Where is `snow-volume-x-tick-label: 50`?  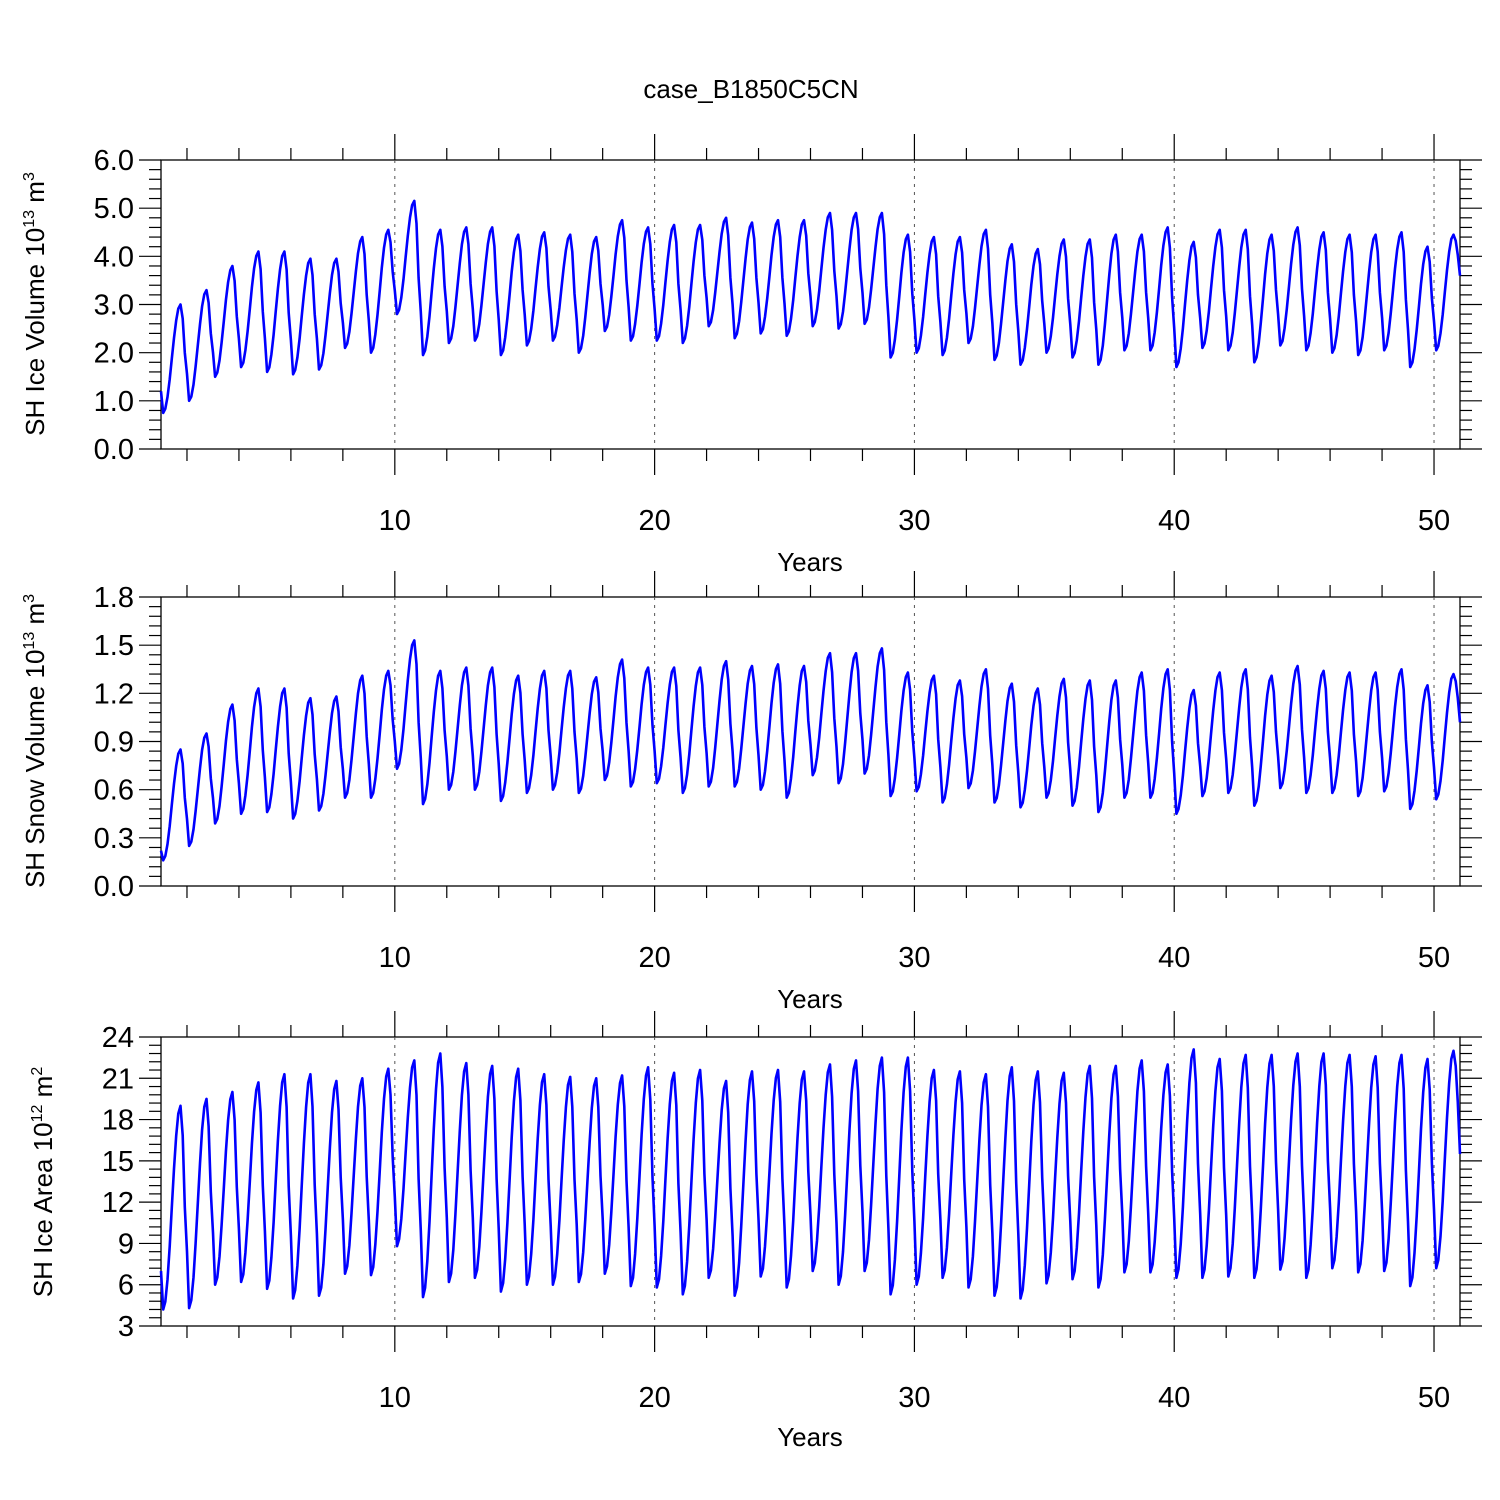
snow-volume-x-tick-label: 50 is located at coordinates (1434, 958).